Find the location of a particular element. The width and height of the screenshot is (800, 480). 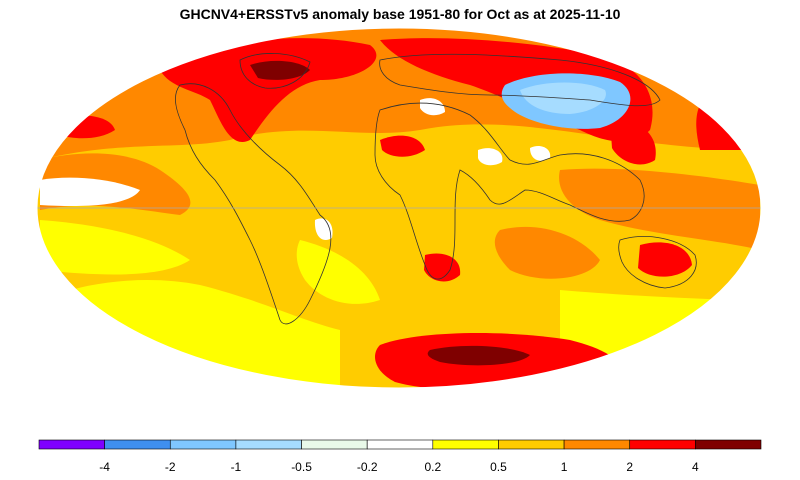

southern-ocean-hot is located at coordinates (478, 355).